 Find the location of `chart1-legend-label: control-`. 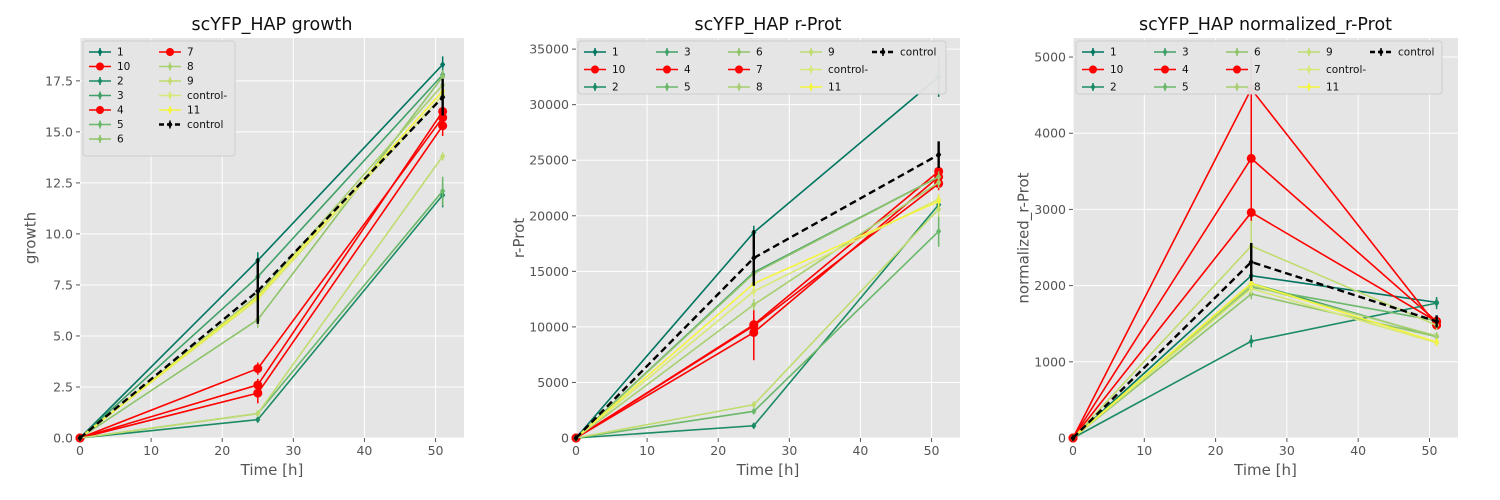

chart1-legend-label: control- is located at coordinates (207, 96).